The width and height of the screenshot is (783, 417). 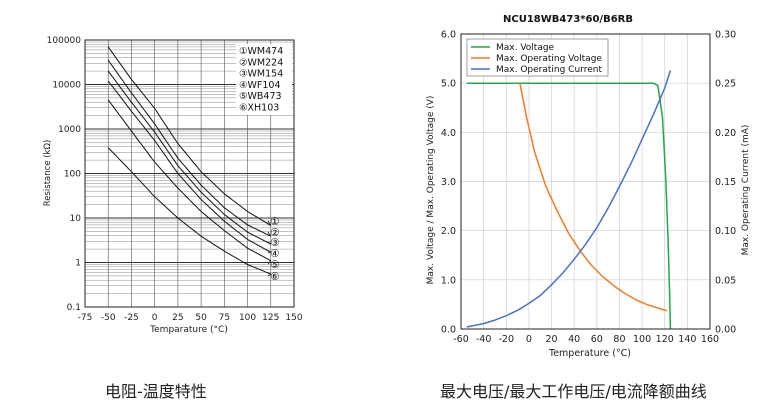 I want to click on rt-x-axis-label: Temparature (°C), so click(x=188, y=330).